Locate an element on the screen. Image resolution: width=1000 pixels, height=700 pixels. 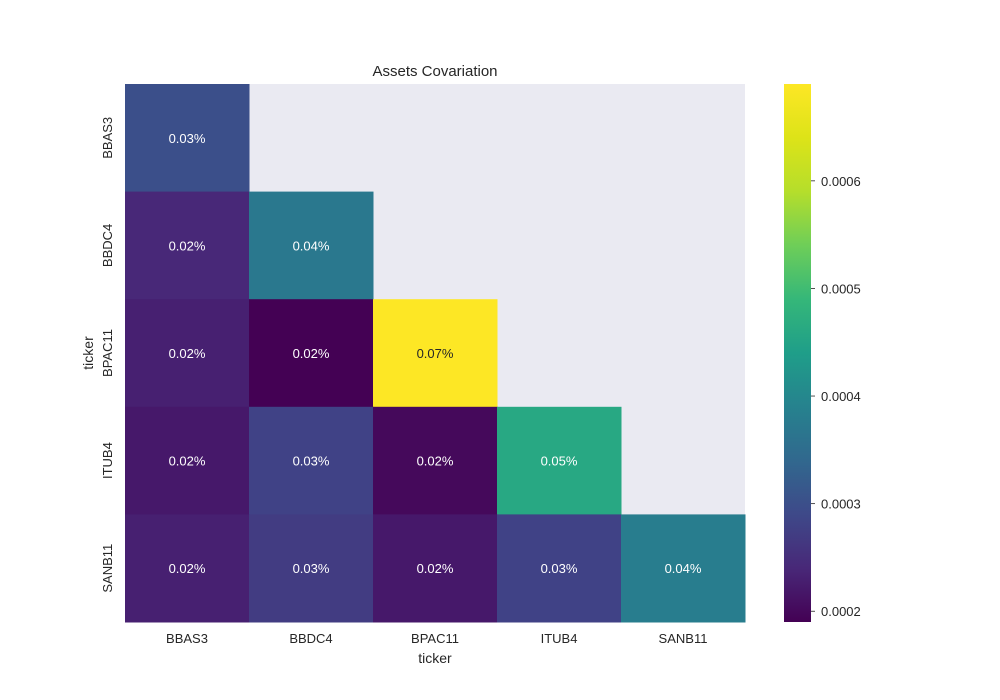
chart-title: Assets Covariation is located at coordinates (434, 71).